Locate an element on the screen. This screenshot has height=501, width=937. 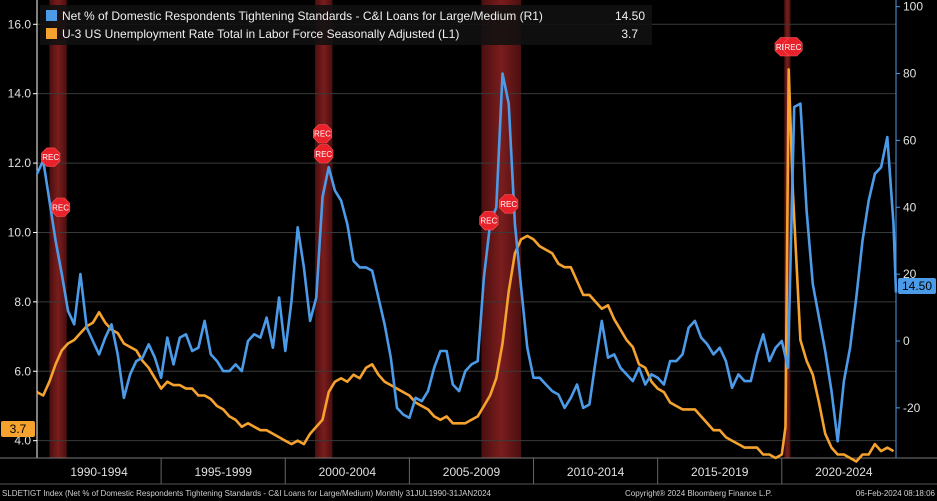
left-tick-label: 16.0 is located at coordinates (20, 24).